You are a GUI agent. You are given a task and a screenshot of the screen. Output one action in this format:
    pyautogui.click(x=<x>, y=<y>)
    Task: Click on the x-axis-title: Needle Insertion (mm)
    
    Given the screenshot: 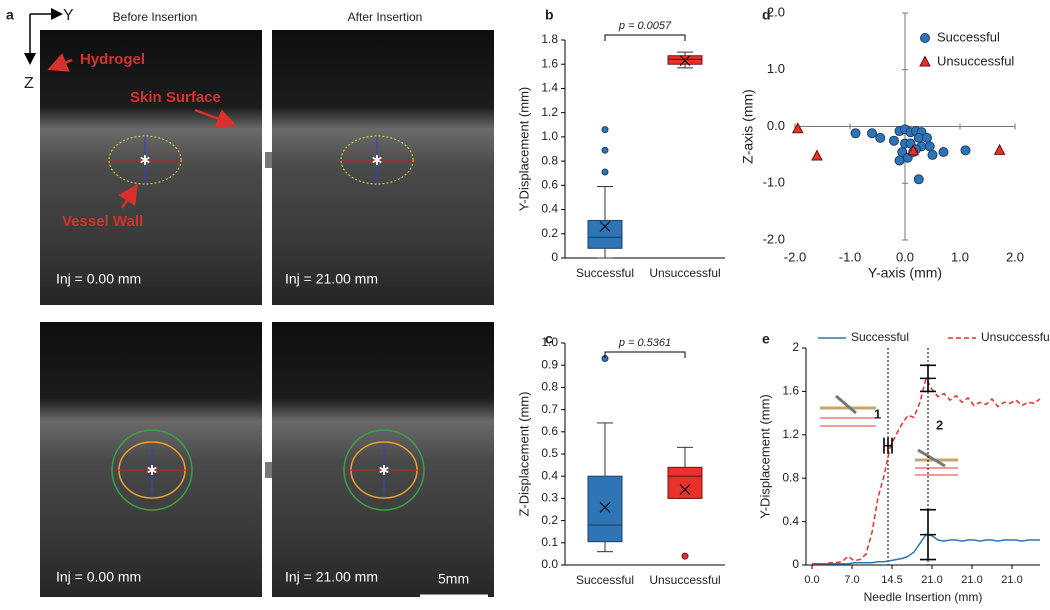 What is the action you would take?
    pyautogui.click(x=923, y=597)
    